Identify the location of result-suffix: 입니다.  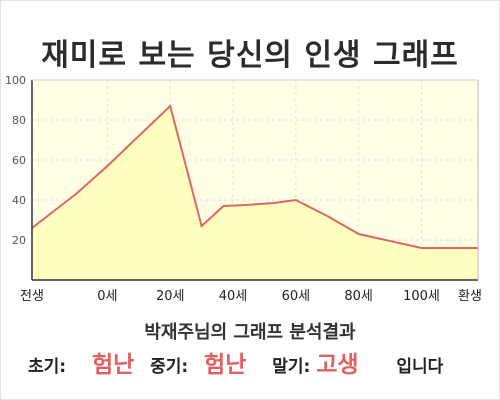
(420, 367).